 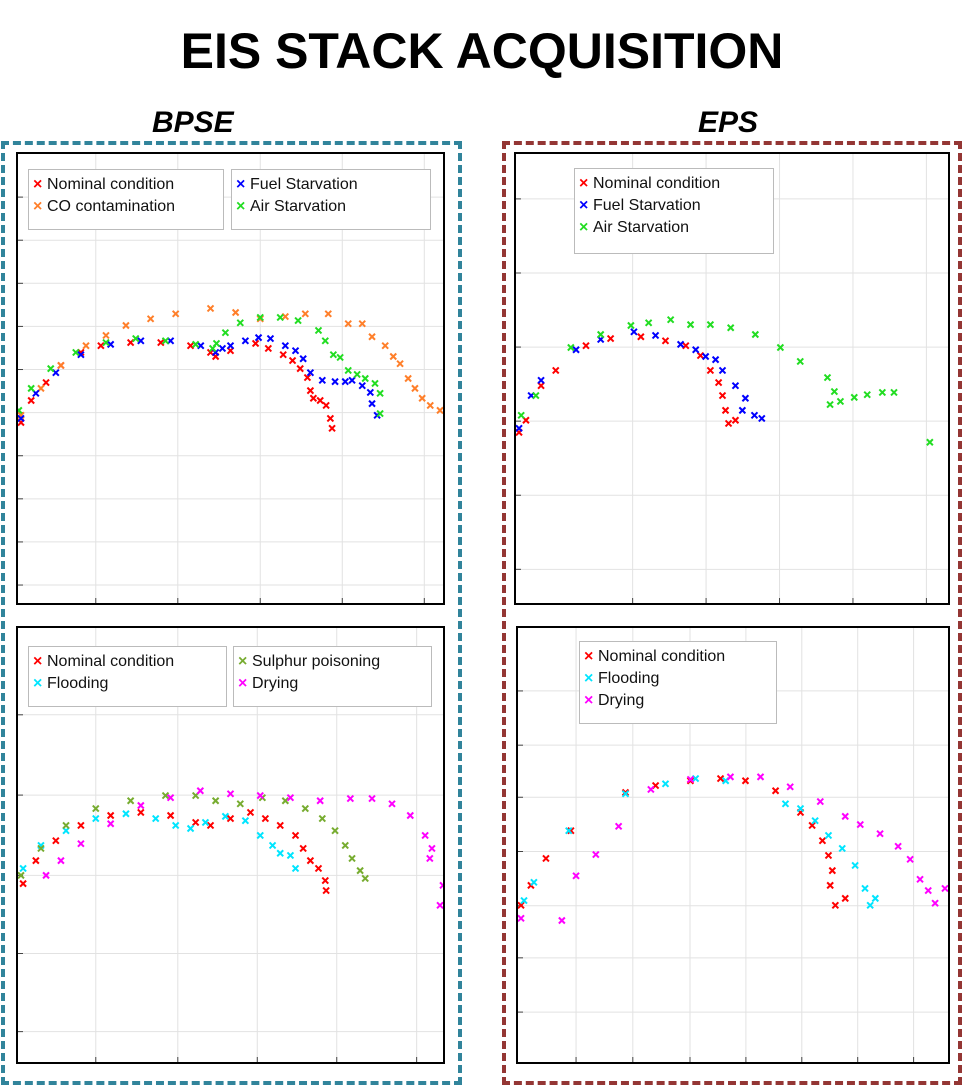 I want to click on legend-label: Flooding, so click(x=629, y=678).